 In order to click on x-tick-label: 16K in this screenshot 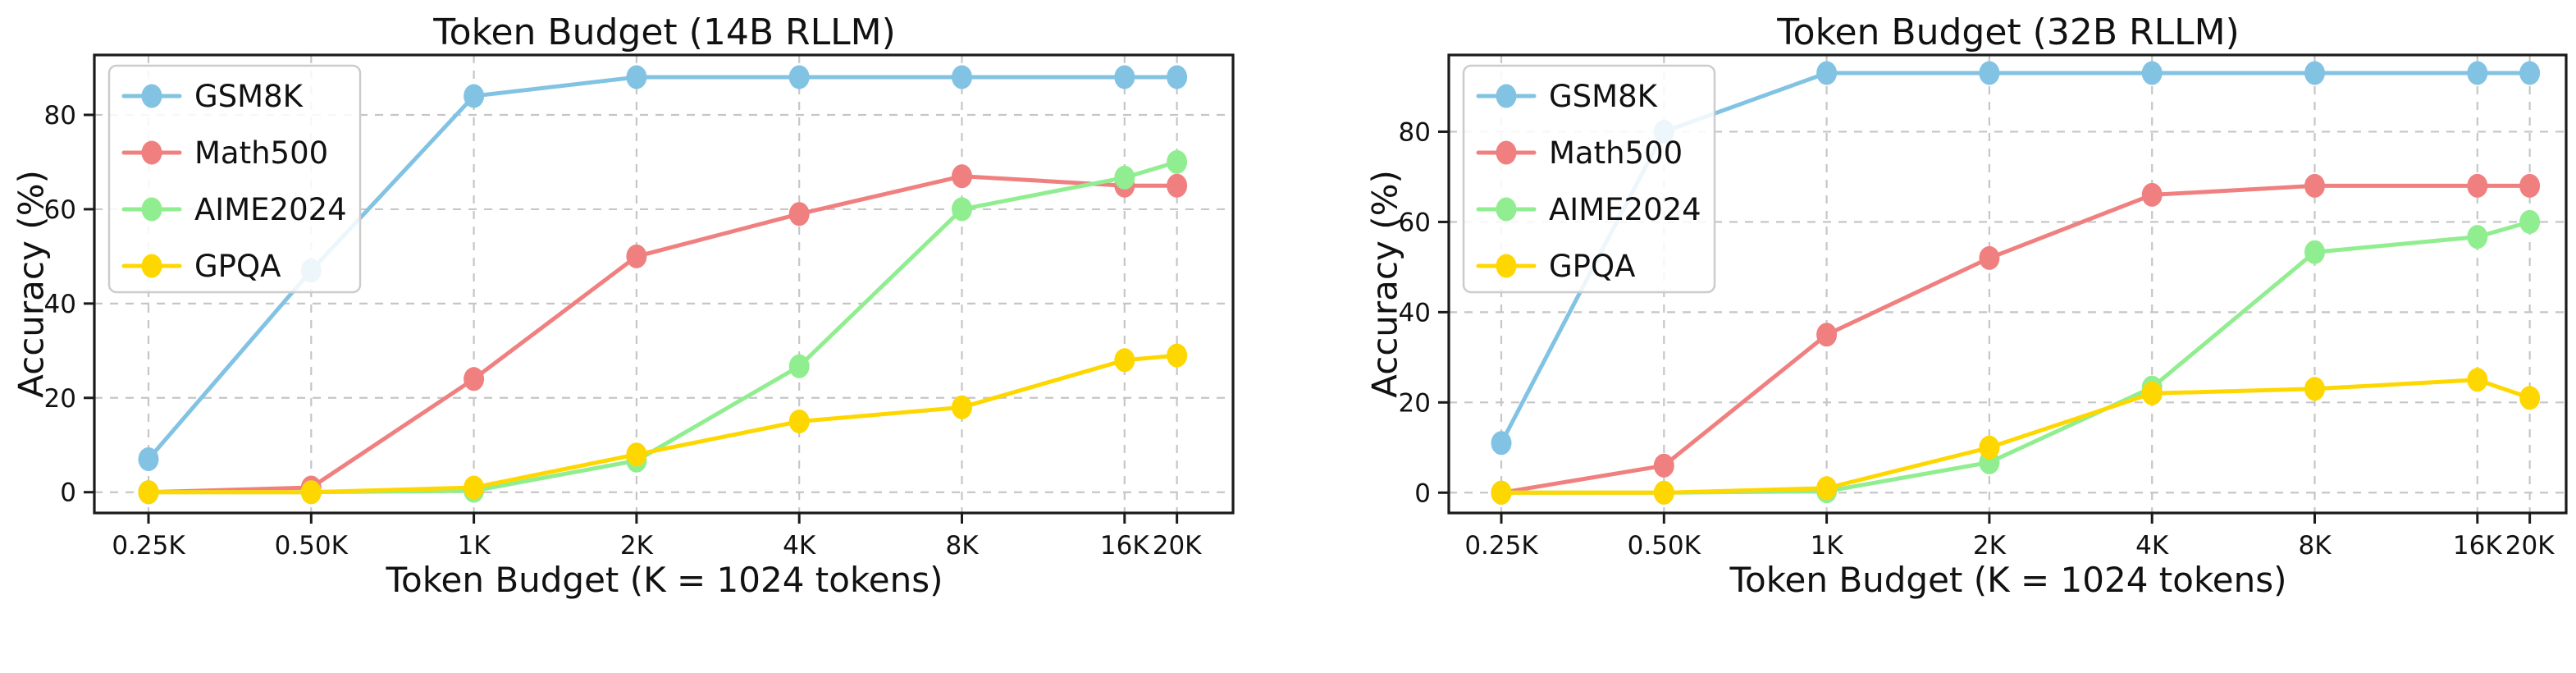, I will do `click(2477, 546)`.